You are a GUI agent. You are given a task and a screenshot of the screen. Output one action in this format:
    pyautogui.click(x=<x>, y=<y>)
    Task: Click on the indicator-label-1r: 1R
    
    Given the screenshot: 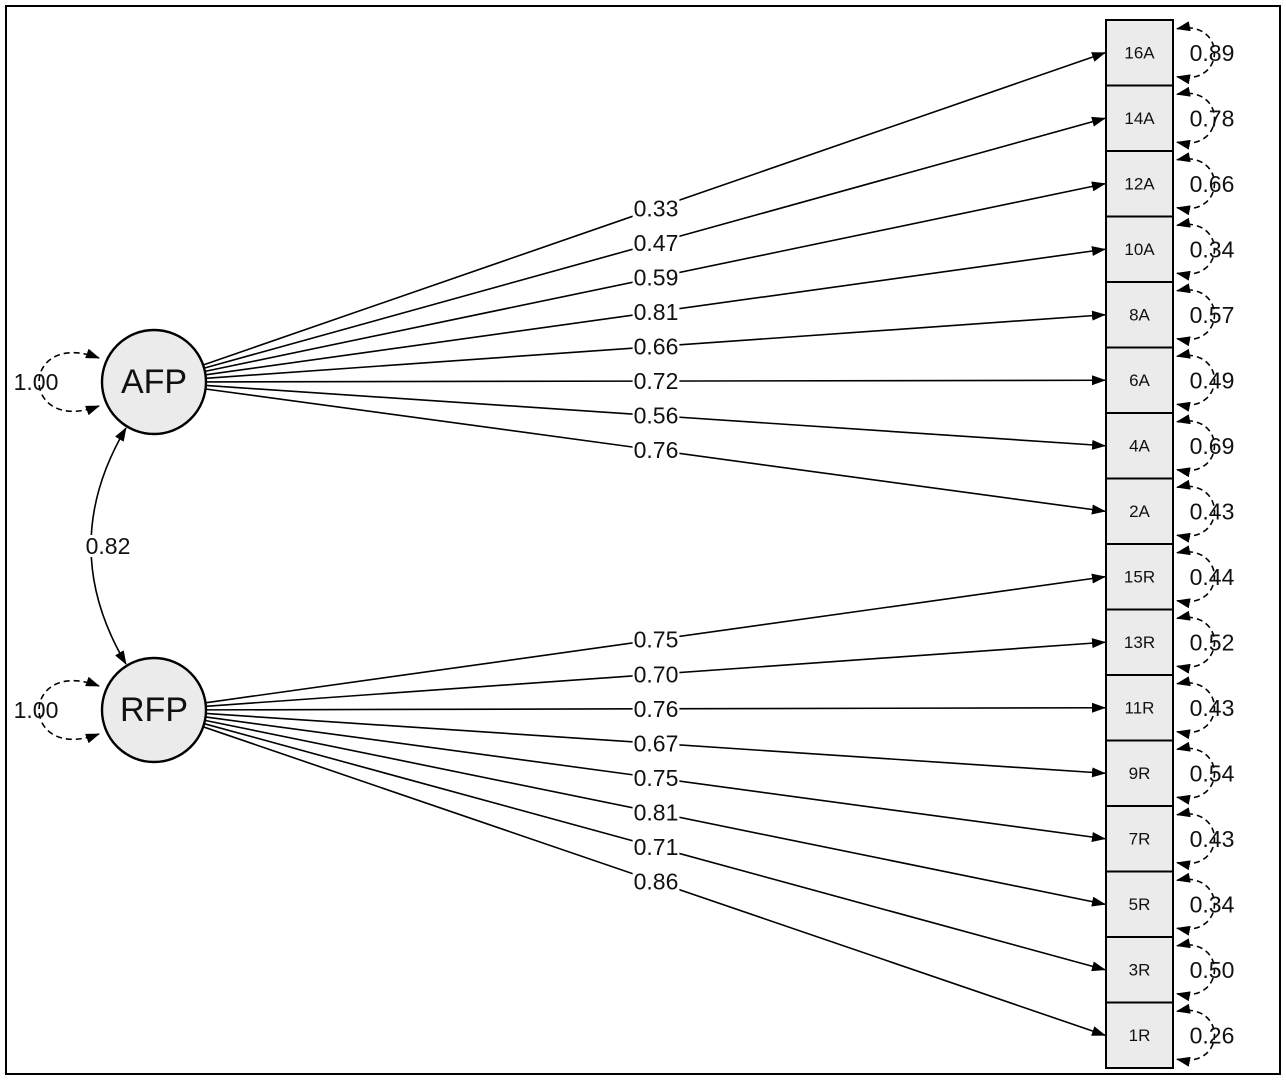 What is the action you would take?
    pyautogui.click(x=1140, y=1035)
    